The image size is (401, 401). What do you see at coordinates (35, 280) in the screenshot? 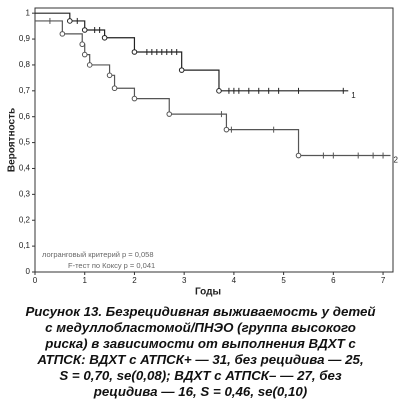
I see `x-tick-label: 0` at bounding box center [35, 280].